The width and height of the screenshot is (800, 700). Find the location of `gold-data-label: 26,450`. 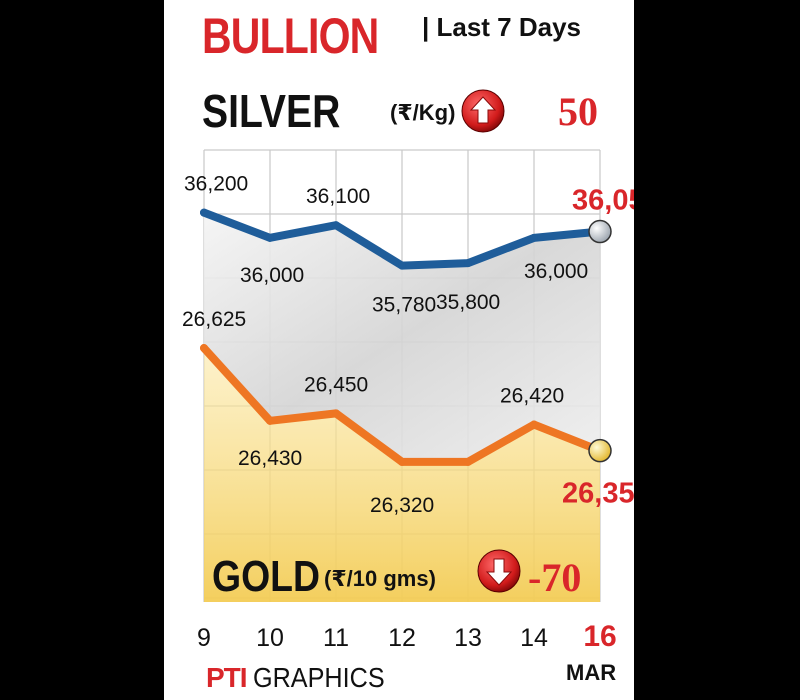

gold-data-label: 26,450 is located at coordinates (336, 384).